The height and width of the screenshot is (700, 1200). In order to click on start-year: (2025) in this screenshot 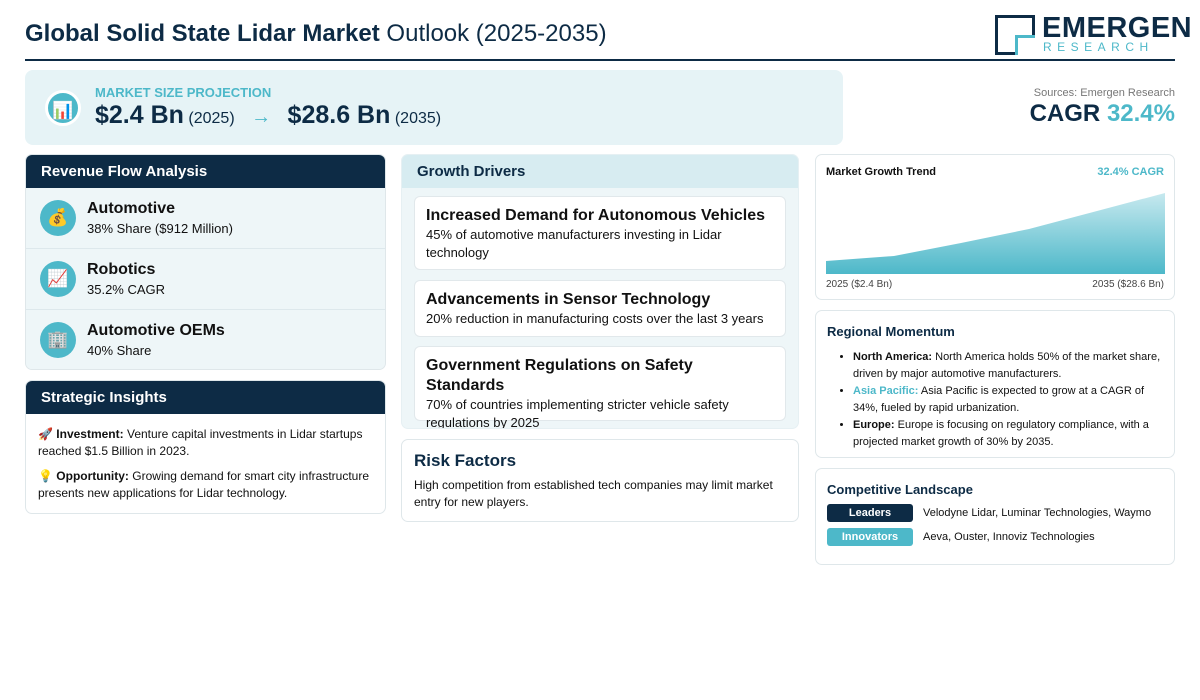, I will do `click(211, 118)`.